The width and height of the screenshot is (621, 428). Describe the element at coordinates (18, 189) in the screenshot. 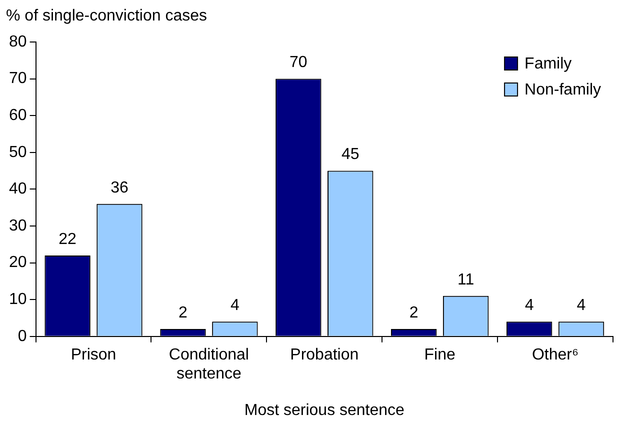

I see `y-tick-label: 40` at that location.